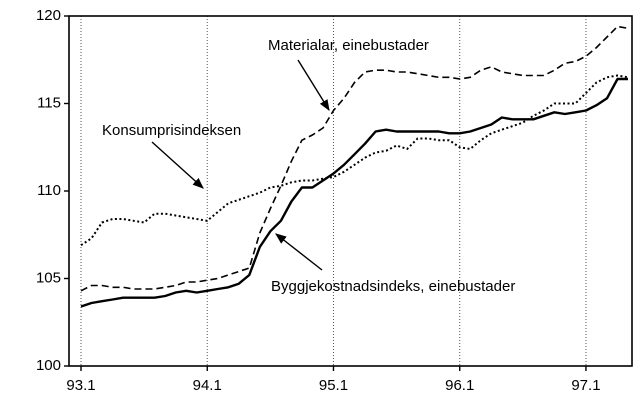 Image resolution: width=638 pixels, height=403 pixels. What do you see at coordinates (49, 102) in the screenshot?
I see `y-tick-label: 115` at bounding box center [49, 102].